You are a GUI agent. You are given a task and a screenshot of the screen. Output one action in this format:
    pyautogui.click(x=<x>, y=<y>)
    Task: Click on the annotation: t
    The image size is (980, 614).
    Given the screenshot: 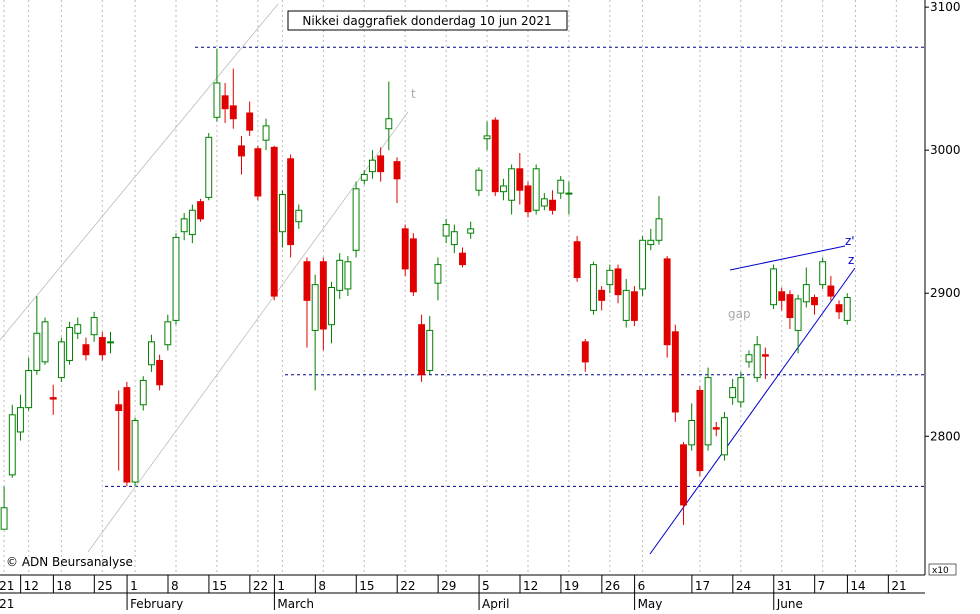 What is the action you would take?
    pyautogui.click(x=413, y=94)
    